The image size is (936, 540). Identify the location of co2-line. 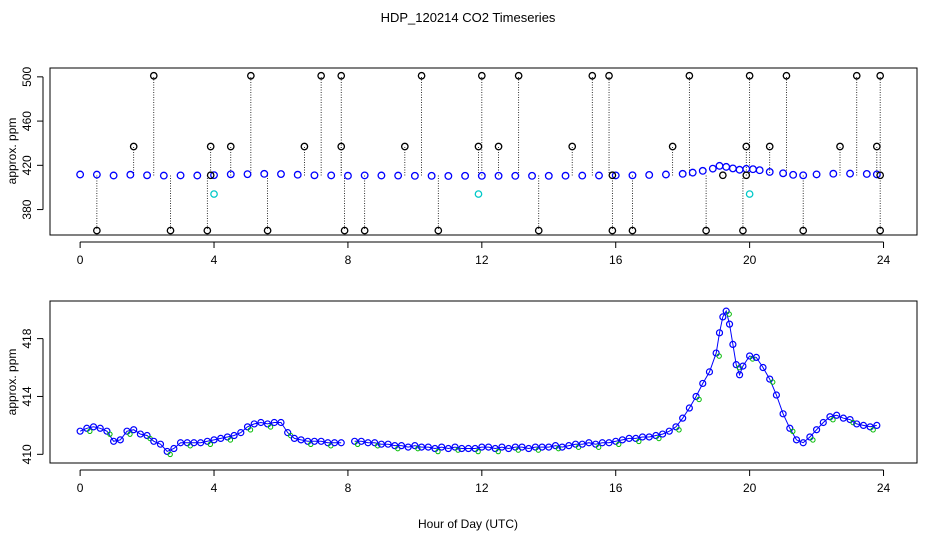
(615, 379).